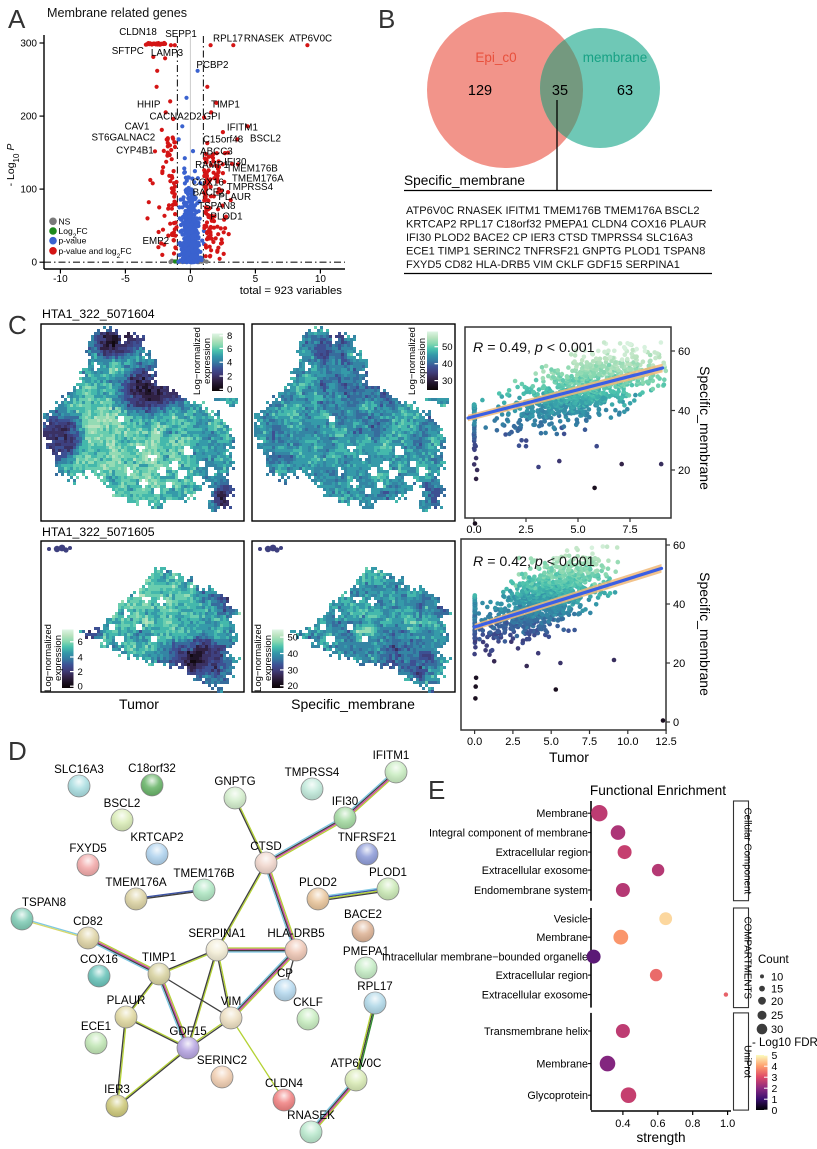  What do you see at coordinates (167, 53) in the screenshot?
I see `svg-text: LAMP3` at bounding box center [167, 53].